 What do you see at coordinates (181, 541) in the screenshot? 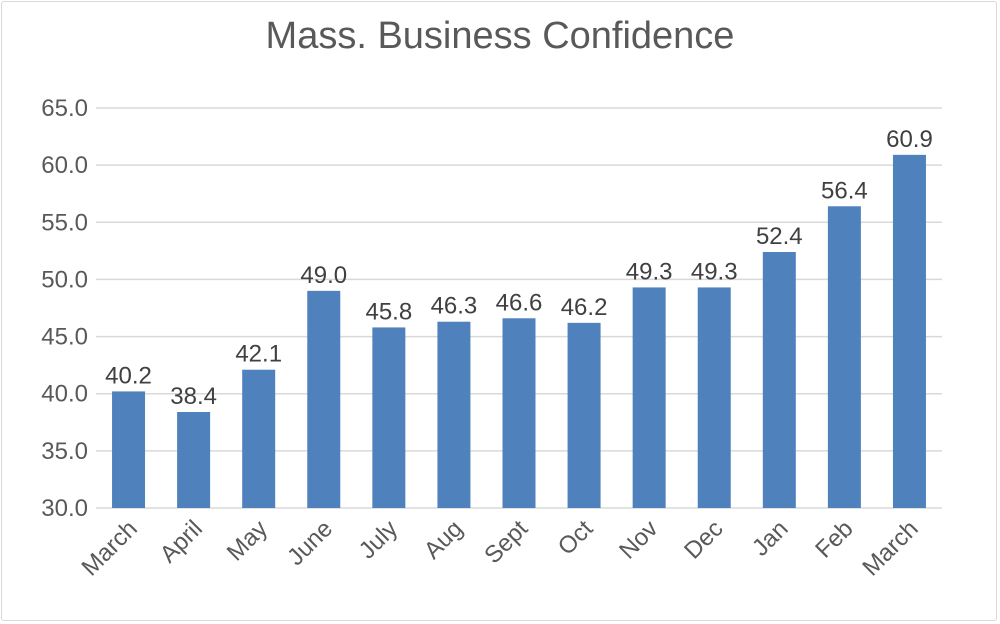
I see `x-tick-label: April` at bounding box center [181, 541].